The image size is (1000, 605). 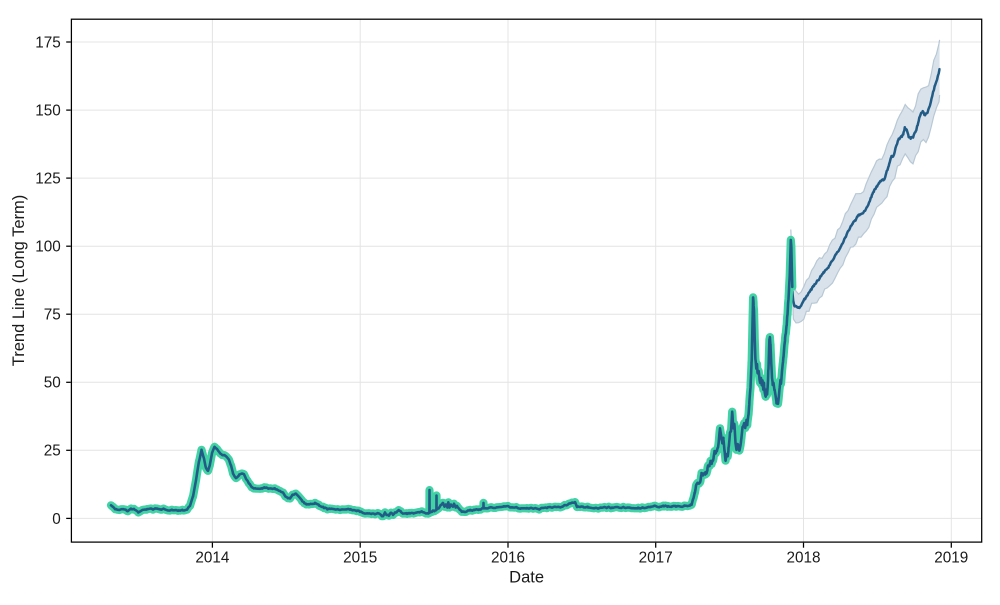 I want to click on svg-text: 2016, so click(x=508, y=558).